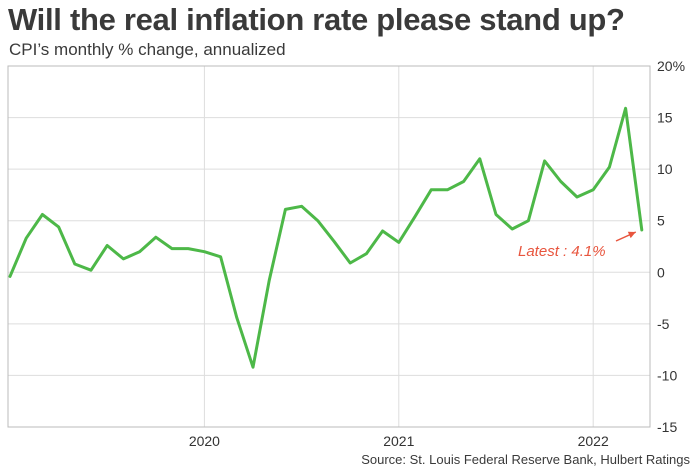 The height and width of the screenshot is (471, 700). Describe the element at coordinates (398, 441) in the screenshot. I see `x-tick-label: 2021` at that location.